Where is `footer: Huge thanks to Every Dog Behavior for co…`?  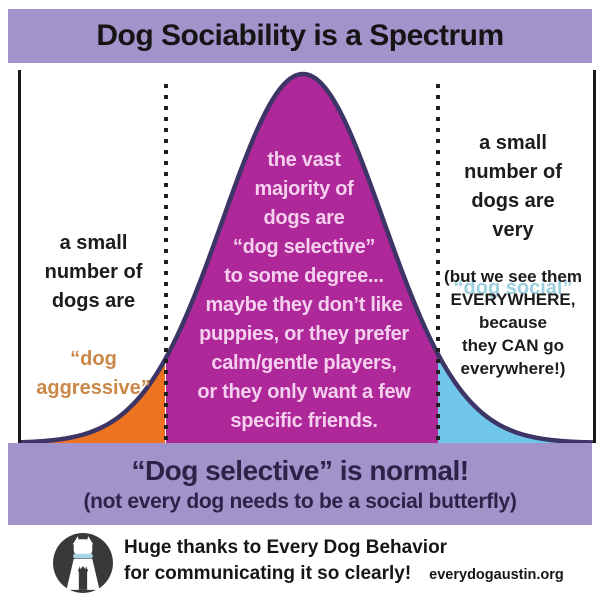 footer: Huge thanks to Every Dog Behavior for co… is located at coordinates (300, 562).